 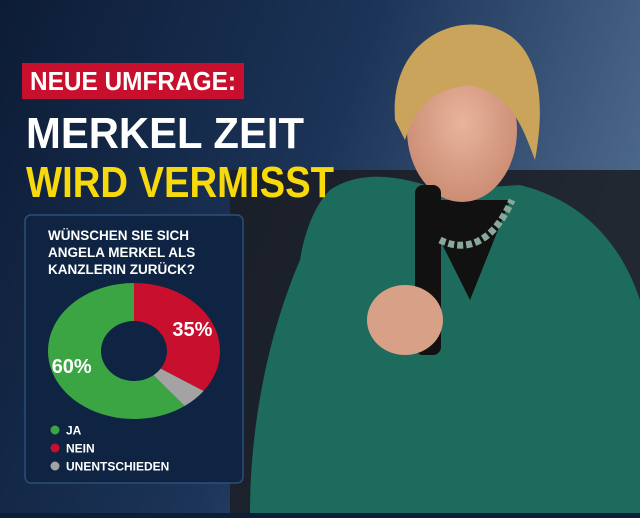 What do you see at coordinates (72, 367) in the screenshot?
I see `data-label: 60%` at bounding box center [72, 367].